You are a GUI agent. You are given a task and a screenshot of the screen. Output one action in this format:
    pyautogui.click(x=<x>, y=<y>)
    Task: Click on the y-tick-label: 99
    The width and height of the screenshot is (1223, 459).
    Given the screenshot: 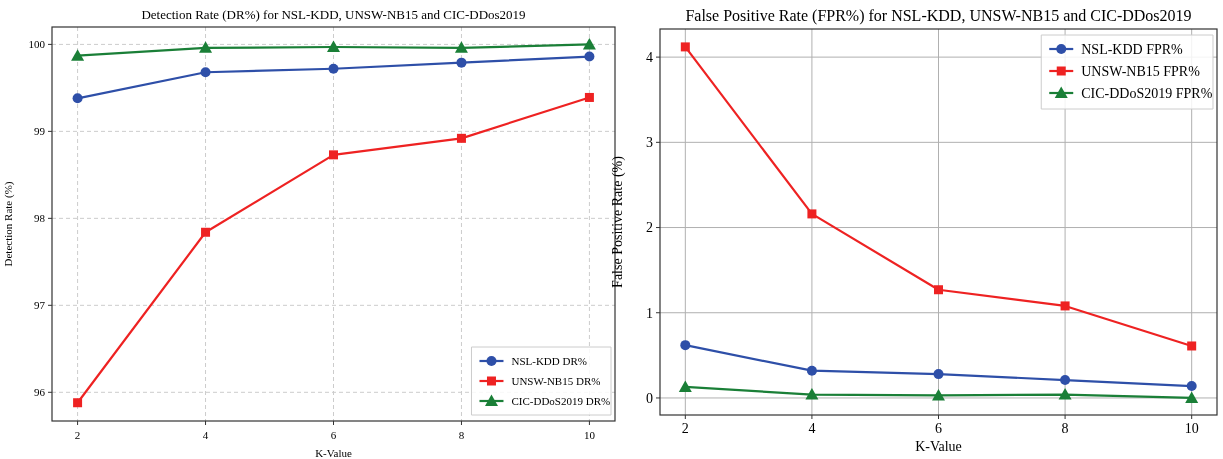 What is the action you would take?
    pyautogui.click(x=40, y=131)
    